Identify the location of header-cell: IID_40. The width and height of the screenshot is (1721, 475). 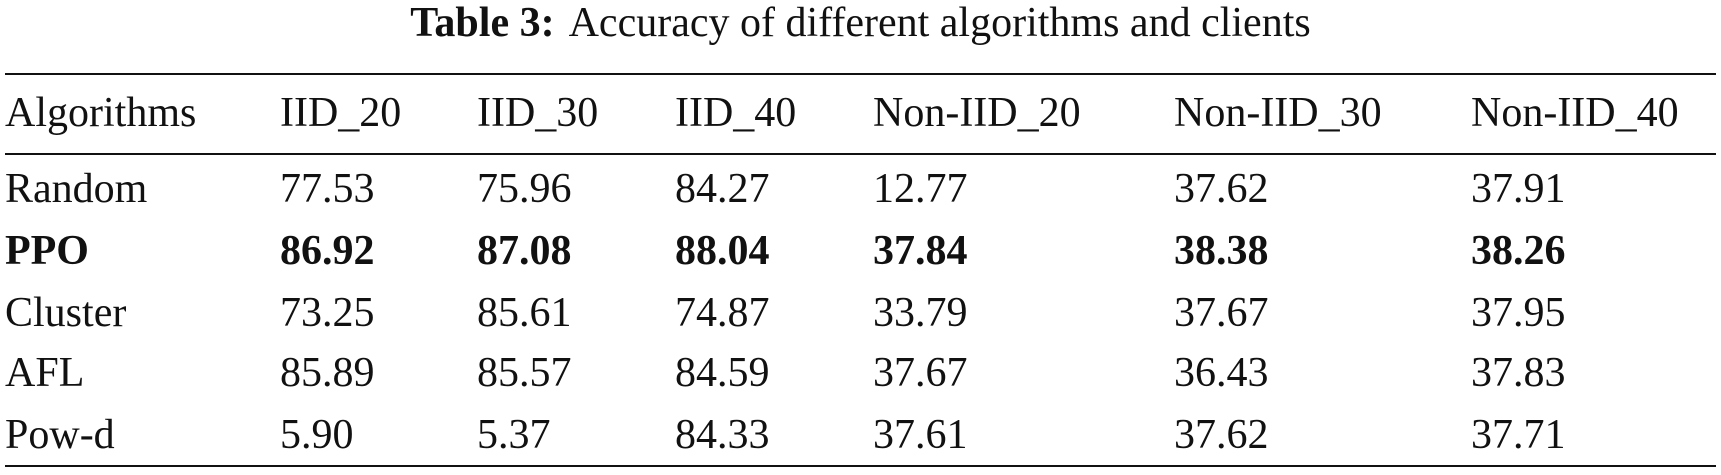
(736, 113).